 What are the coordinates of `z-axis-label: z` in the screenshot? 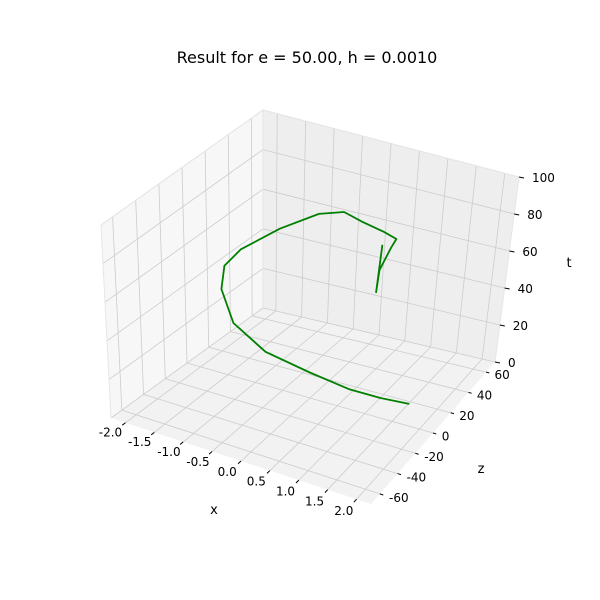 It's located at (481, 469).